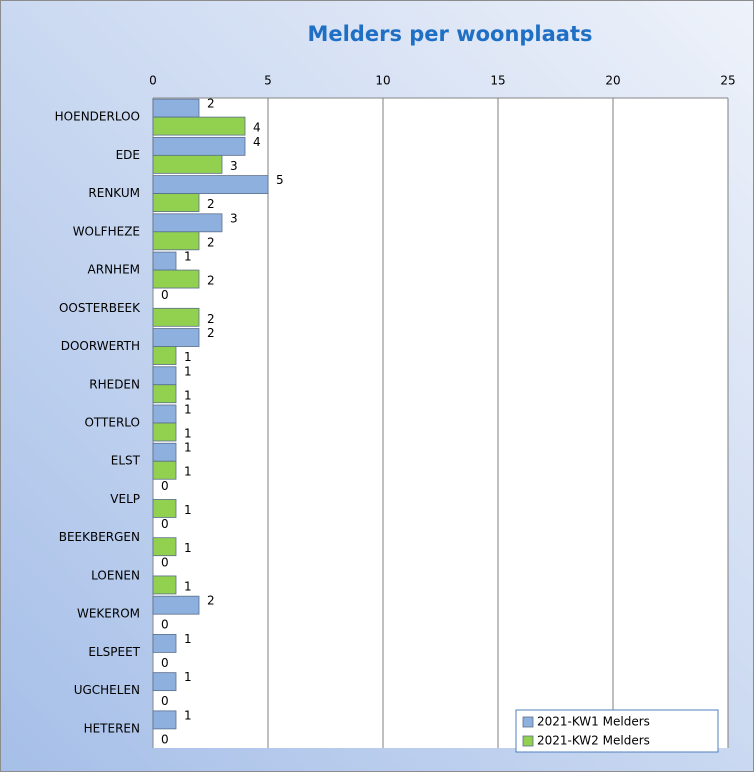 The width and height of the screenshot is (754, 772). I want to click on x-tick-label: 20, so click(612, 81).